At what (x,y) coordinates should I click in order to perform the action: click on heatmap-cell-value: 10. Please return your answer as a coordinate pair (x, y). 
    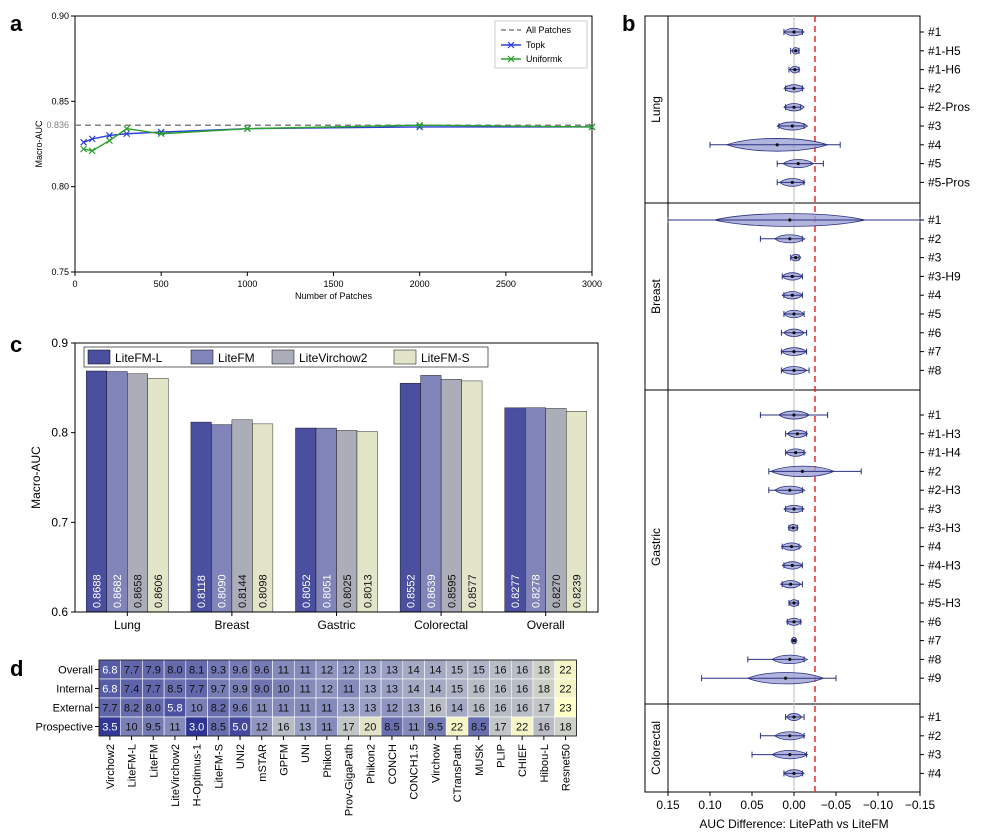
    Looking at the image, I should click on (131, 728).